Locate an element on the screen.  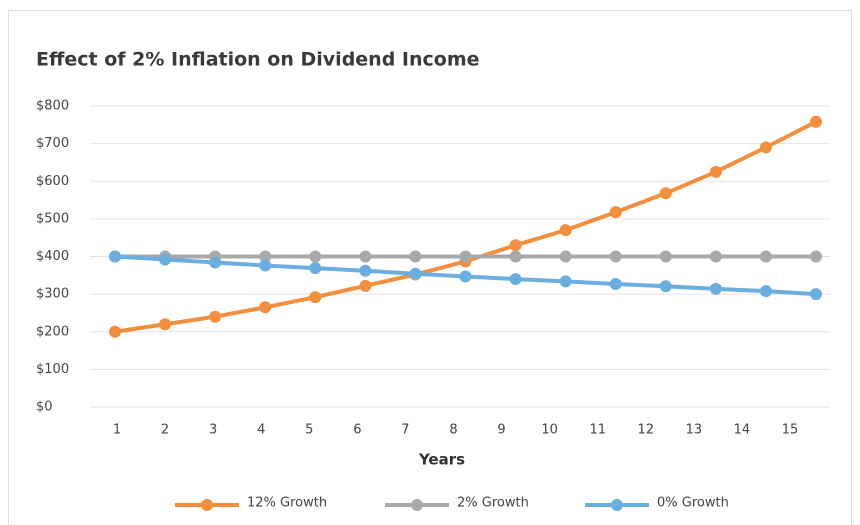
x-tick-label: 6 is located at coordinates (357, 430).